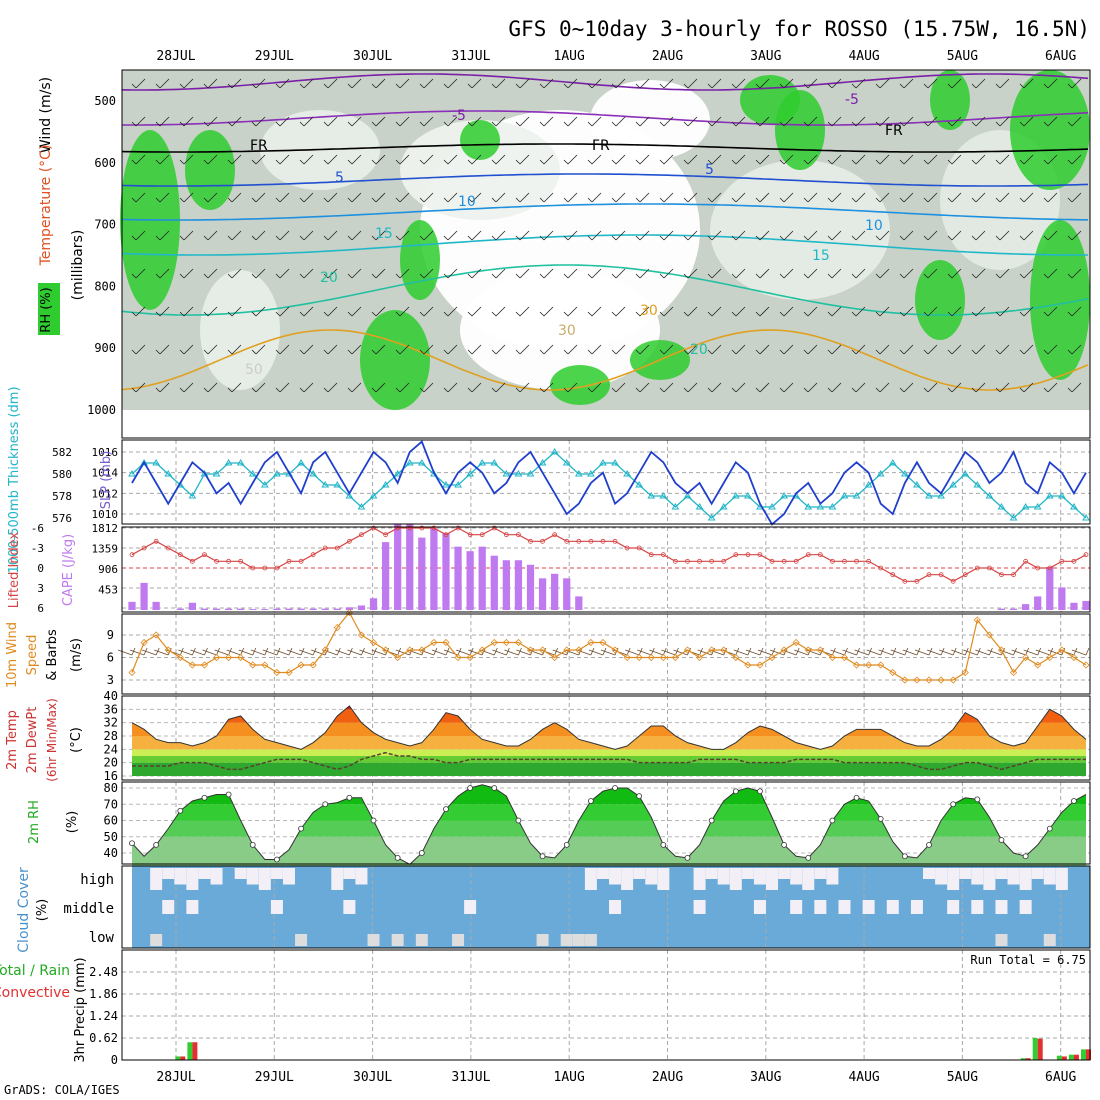 Image resolution: width=1100 pixels, height=1100 pixels. Describe the element at coordinates (105, 348) in the screenshot. I see `pressure-tick-label: 900` at that location.